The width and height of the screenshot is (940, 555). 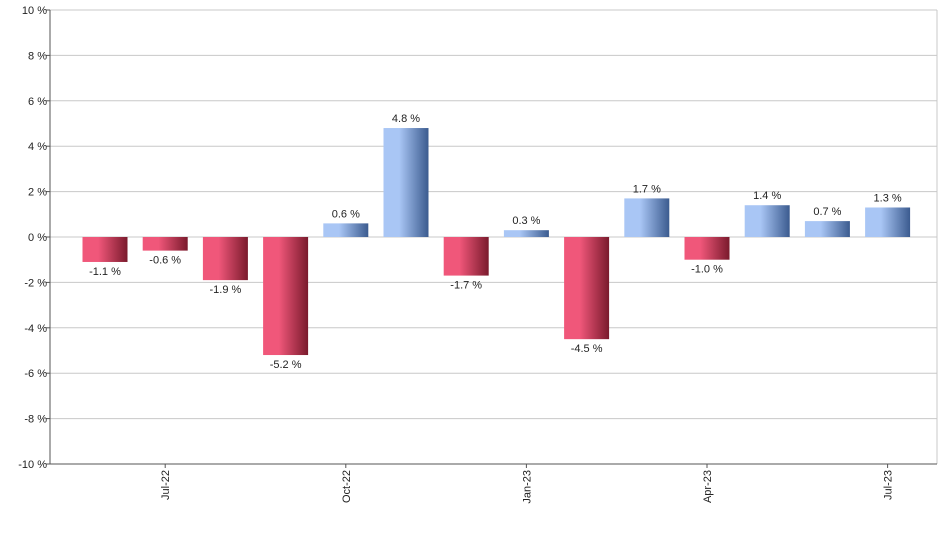 I want to click on y-tick-label: 10 %, so click(x=34, y=11).